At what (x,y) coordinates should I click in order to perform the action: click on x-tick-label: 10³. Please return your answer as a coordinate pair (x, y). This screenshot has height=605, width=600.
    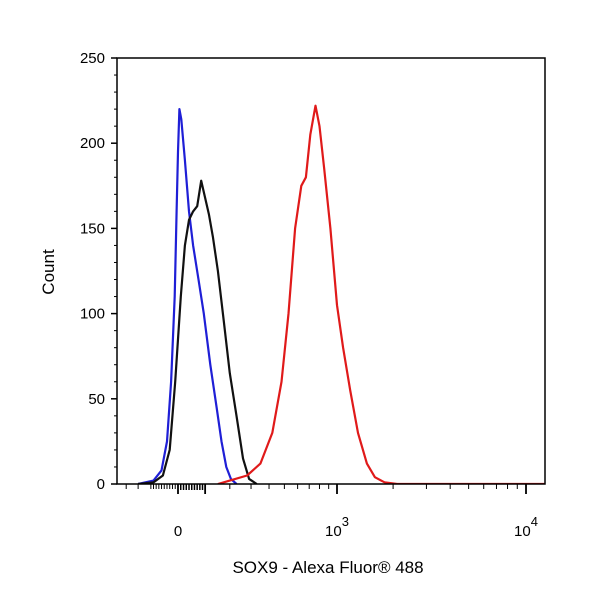
    Looking at the image, I should click on (337, 527).